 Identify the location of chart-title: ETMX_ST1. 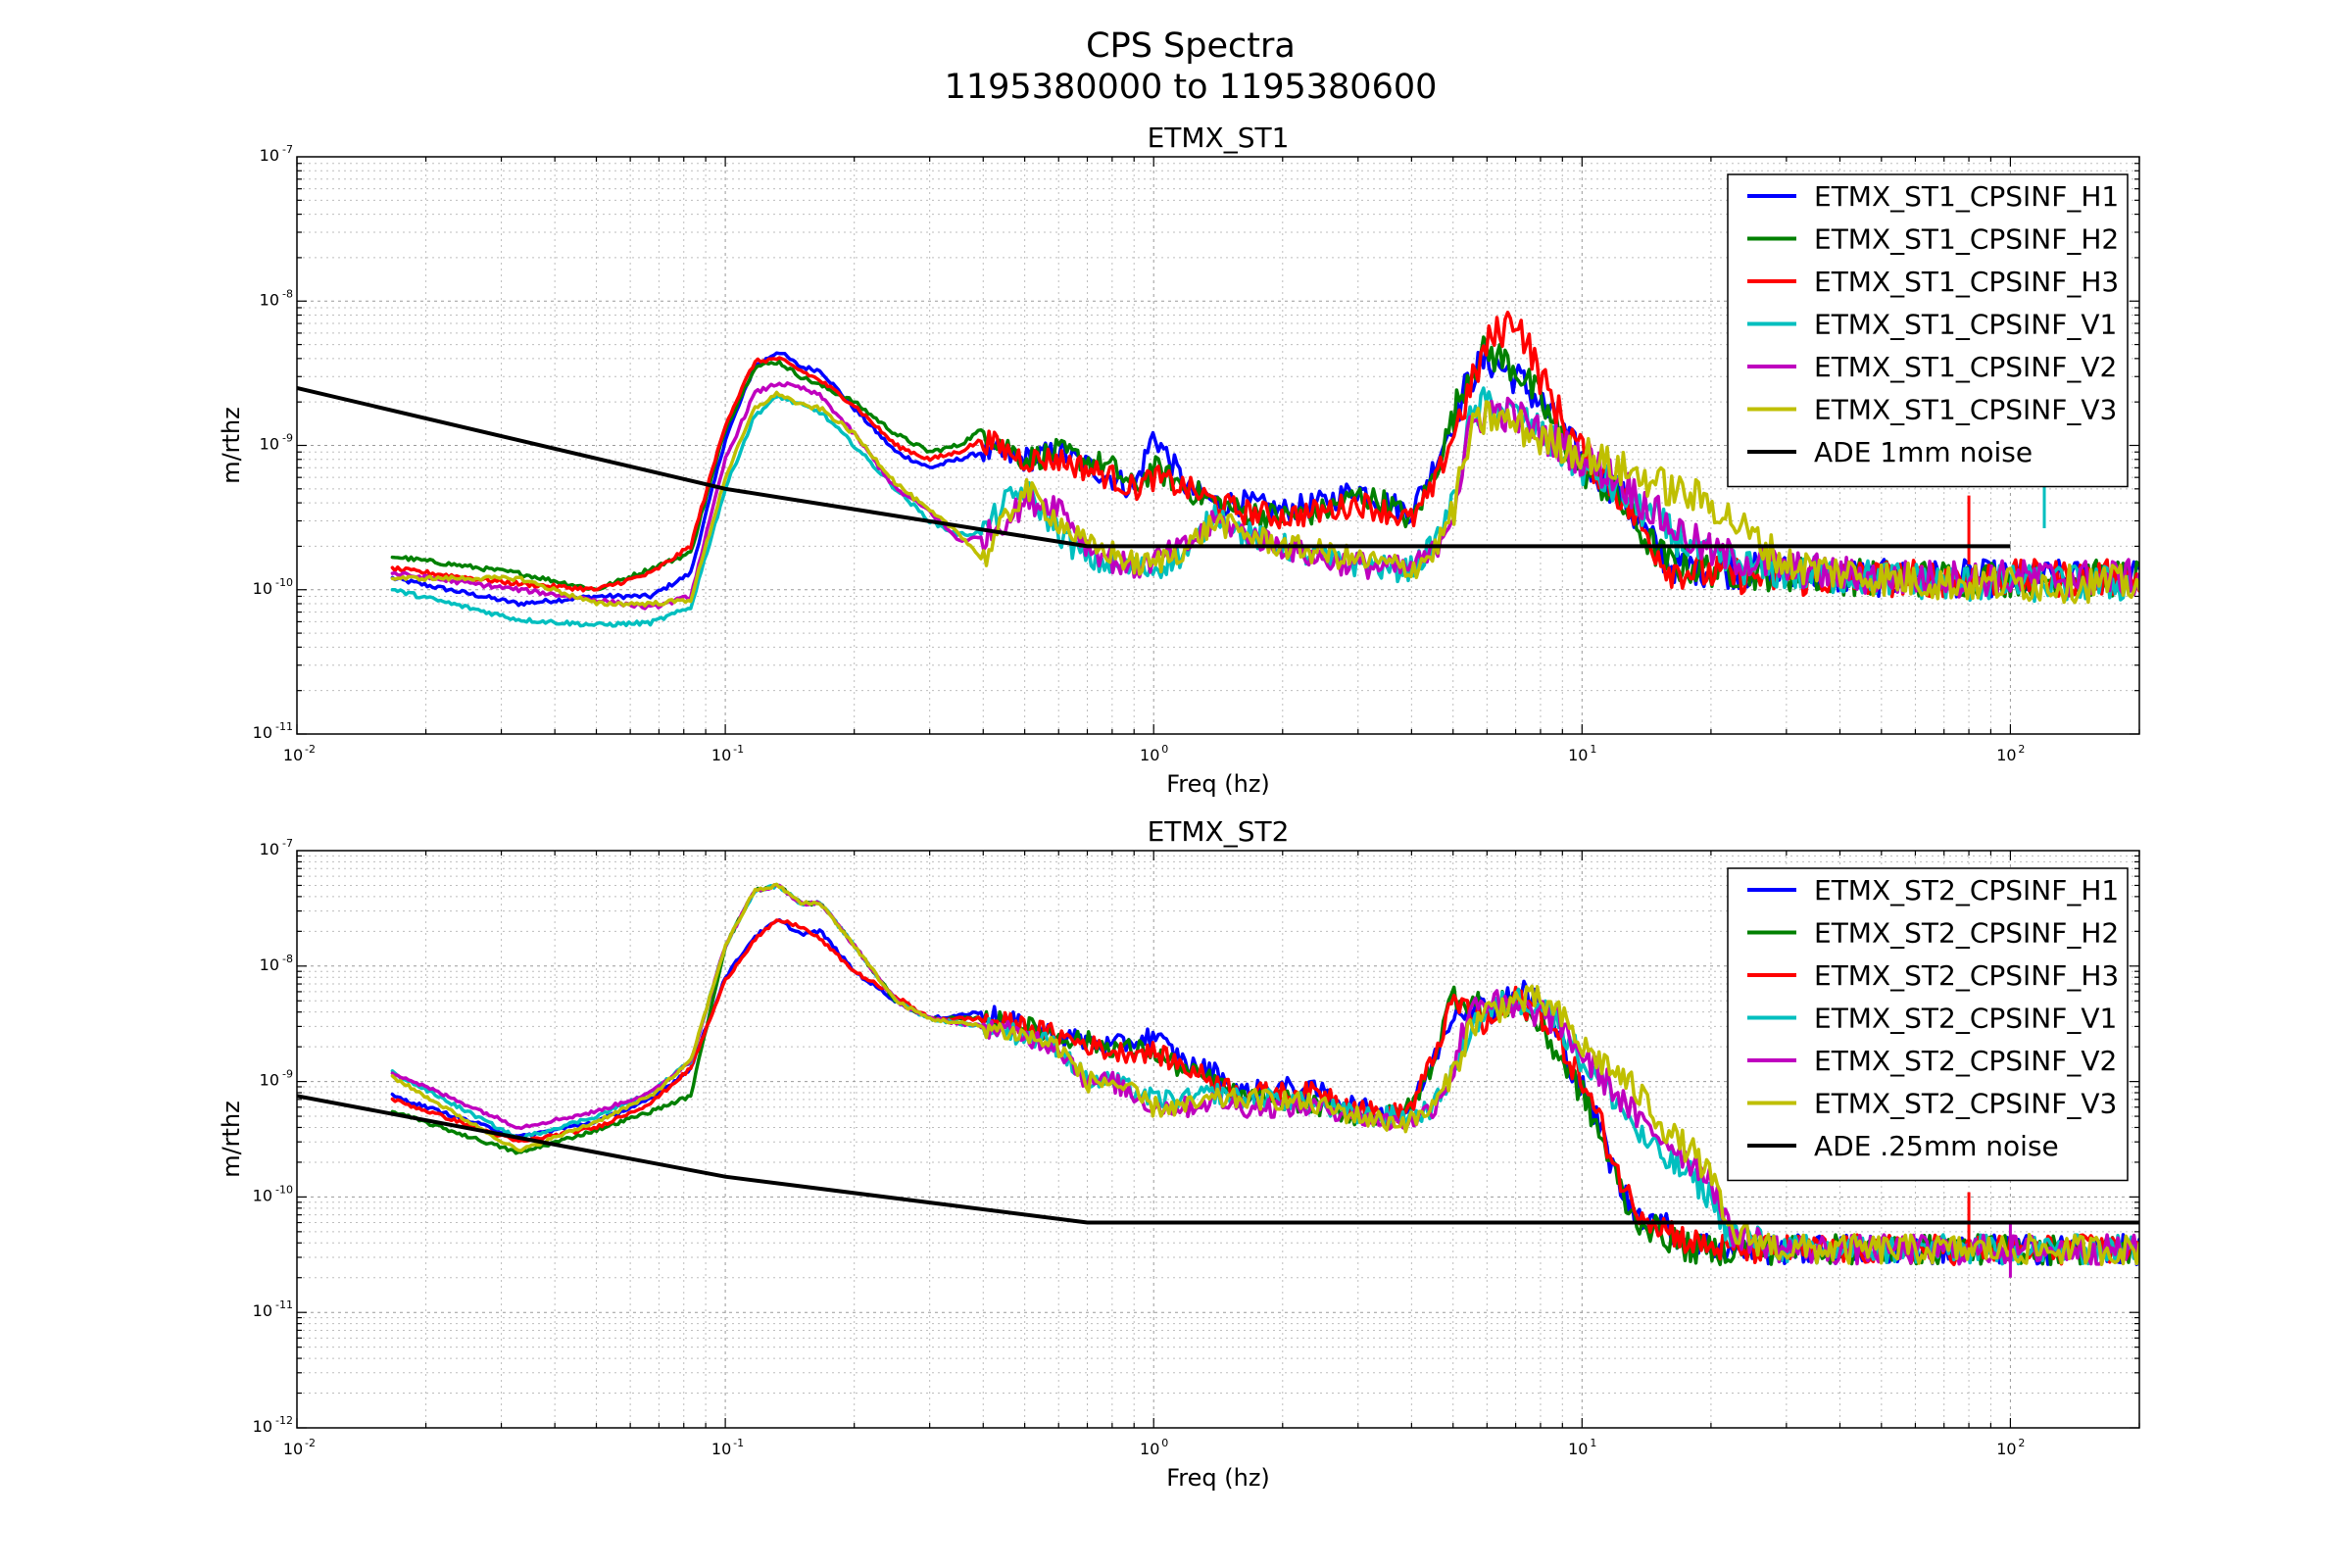
(1219, 138).